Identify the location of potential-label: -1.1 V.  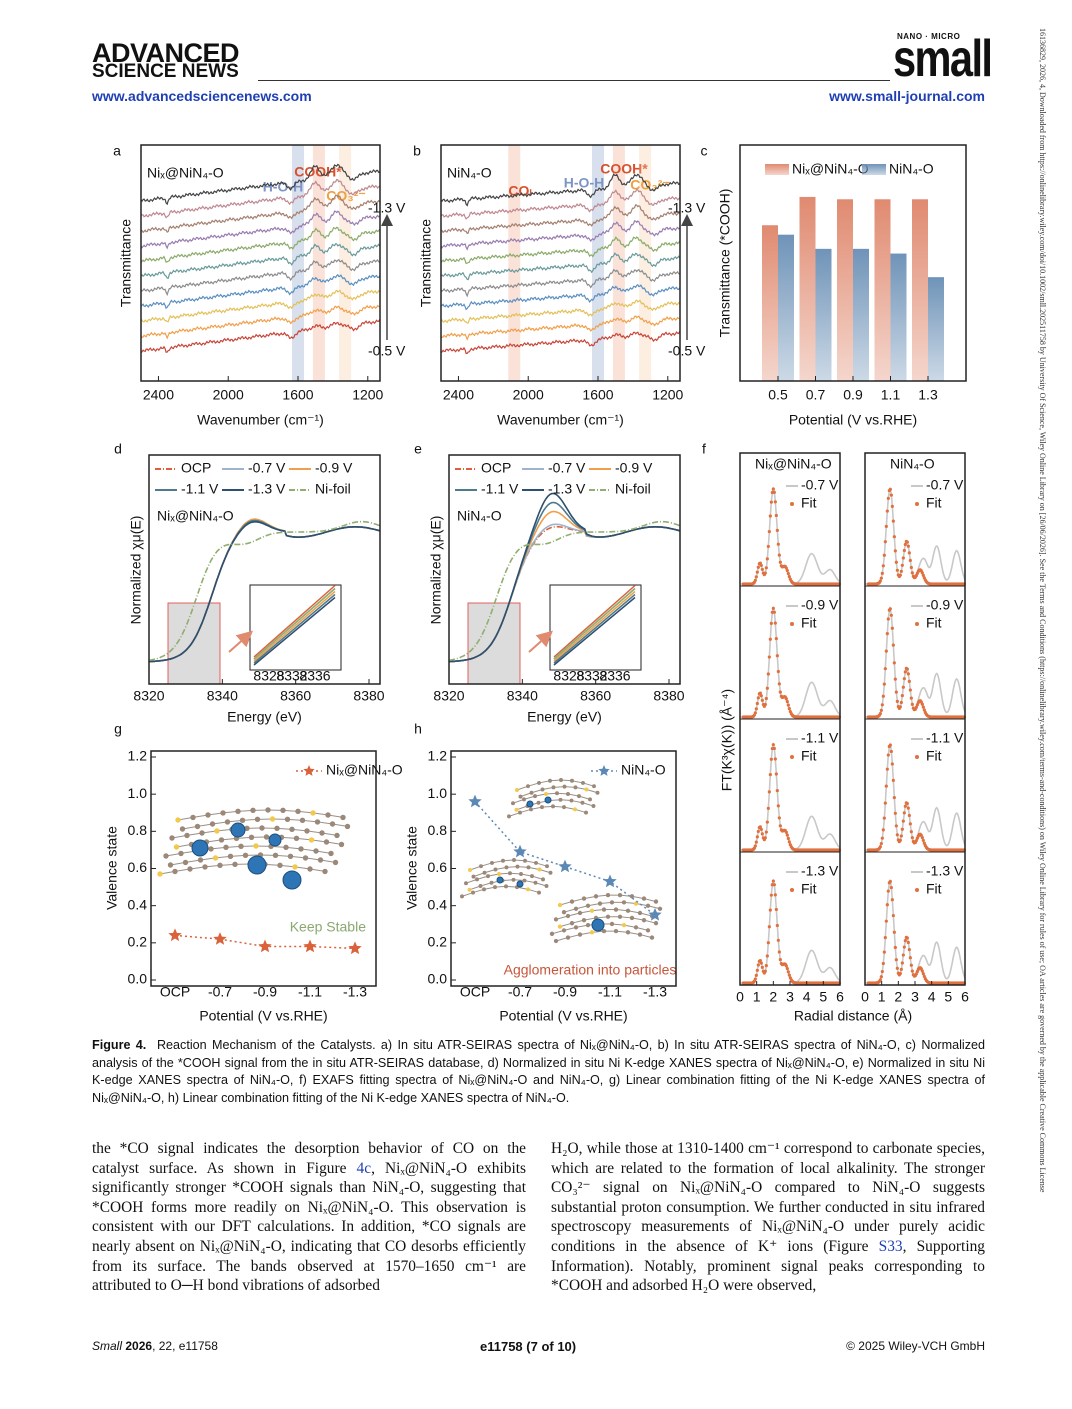
(820, 738).